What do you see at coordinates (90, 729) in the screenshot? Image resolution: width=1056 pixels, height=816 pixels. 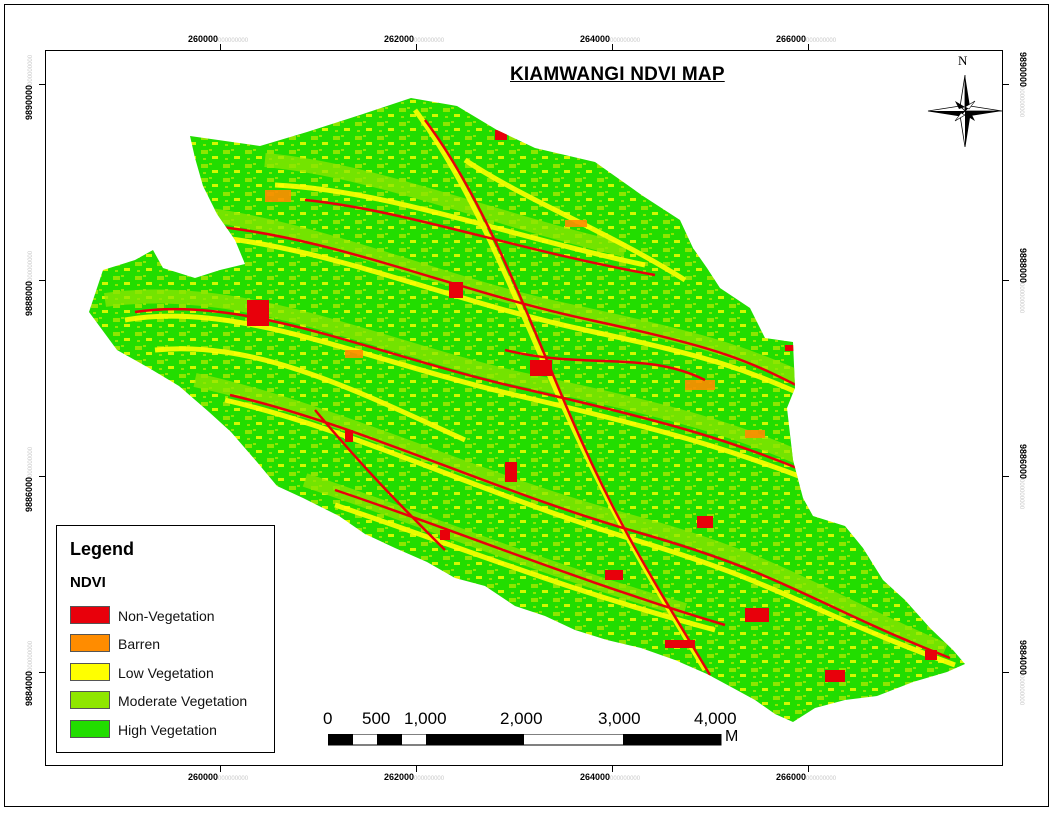 I see `legend-swatch-high-vegetation` at bounding box center [90, 729].